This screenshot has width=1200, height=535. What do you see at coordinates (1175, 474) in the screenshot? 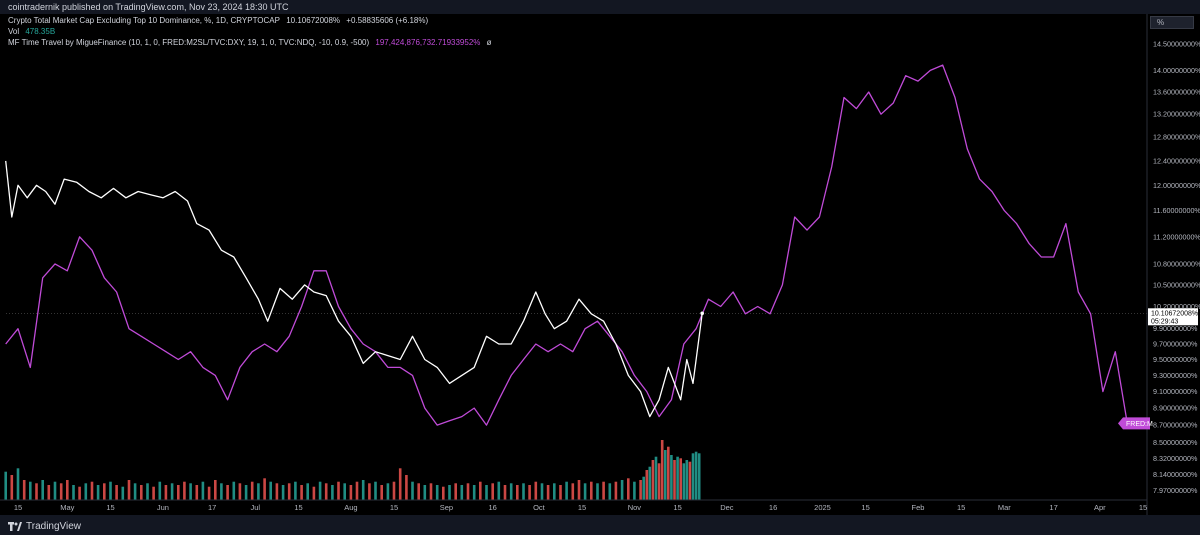
I see `y-tick-label: 8.14000000%` at bounding box center [1175, 474].